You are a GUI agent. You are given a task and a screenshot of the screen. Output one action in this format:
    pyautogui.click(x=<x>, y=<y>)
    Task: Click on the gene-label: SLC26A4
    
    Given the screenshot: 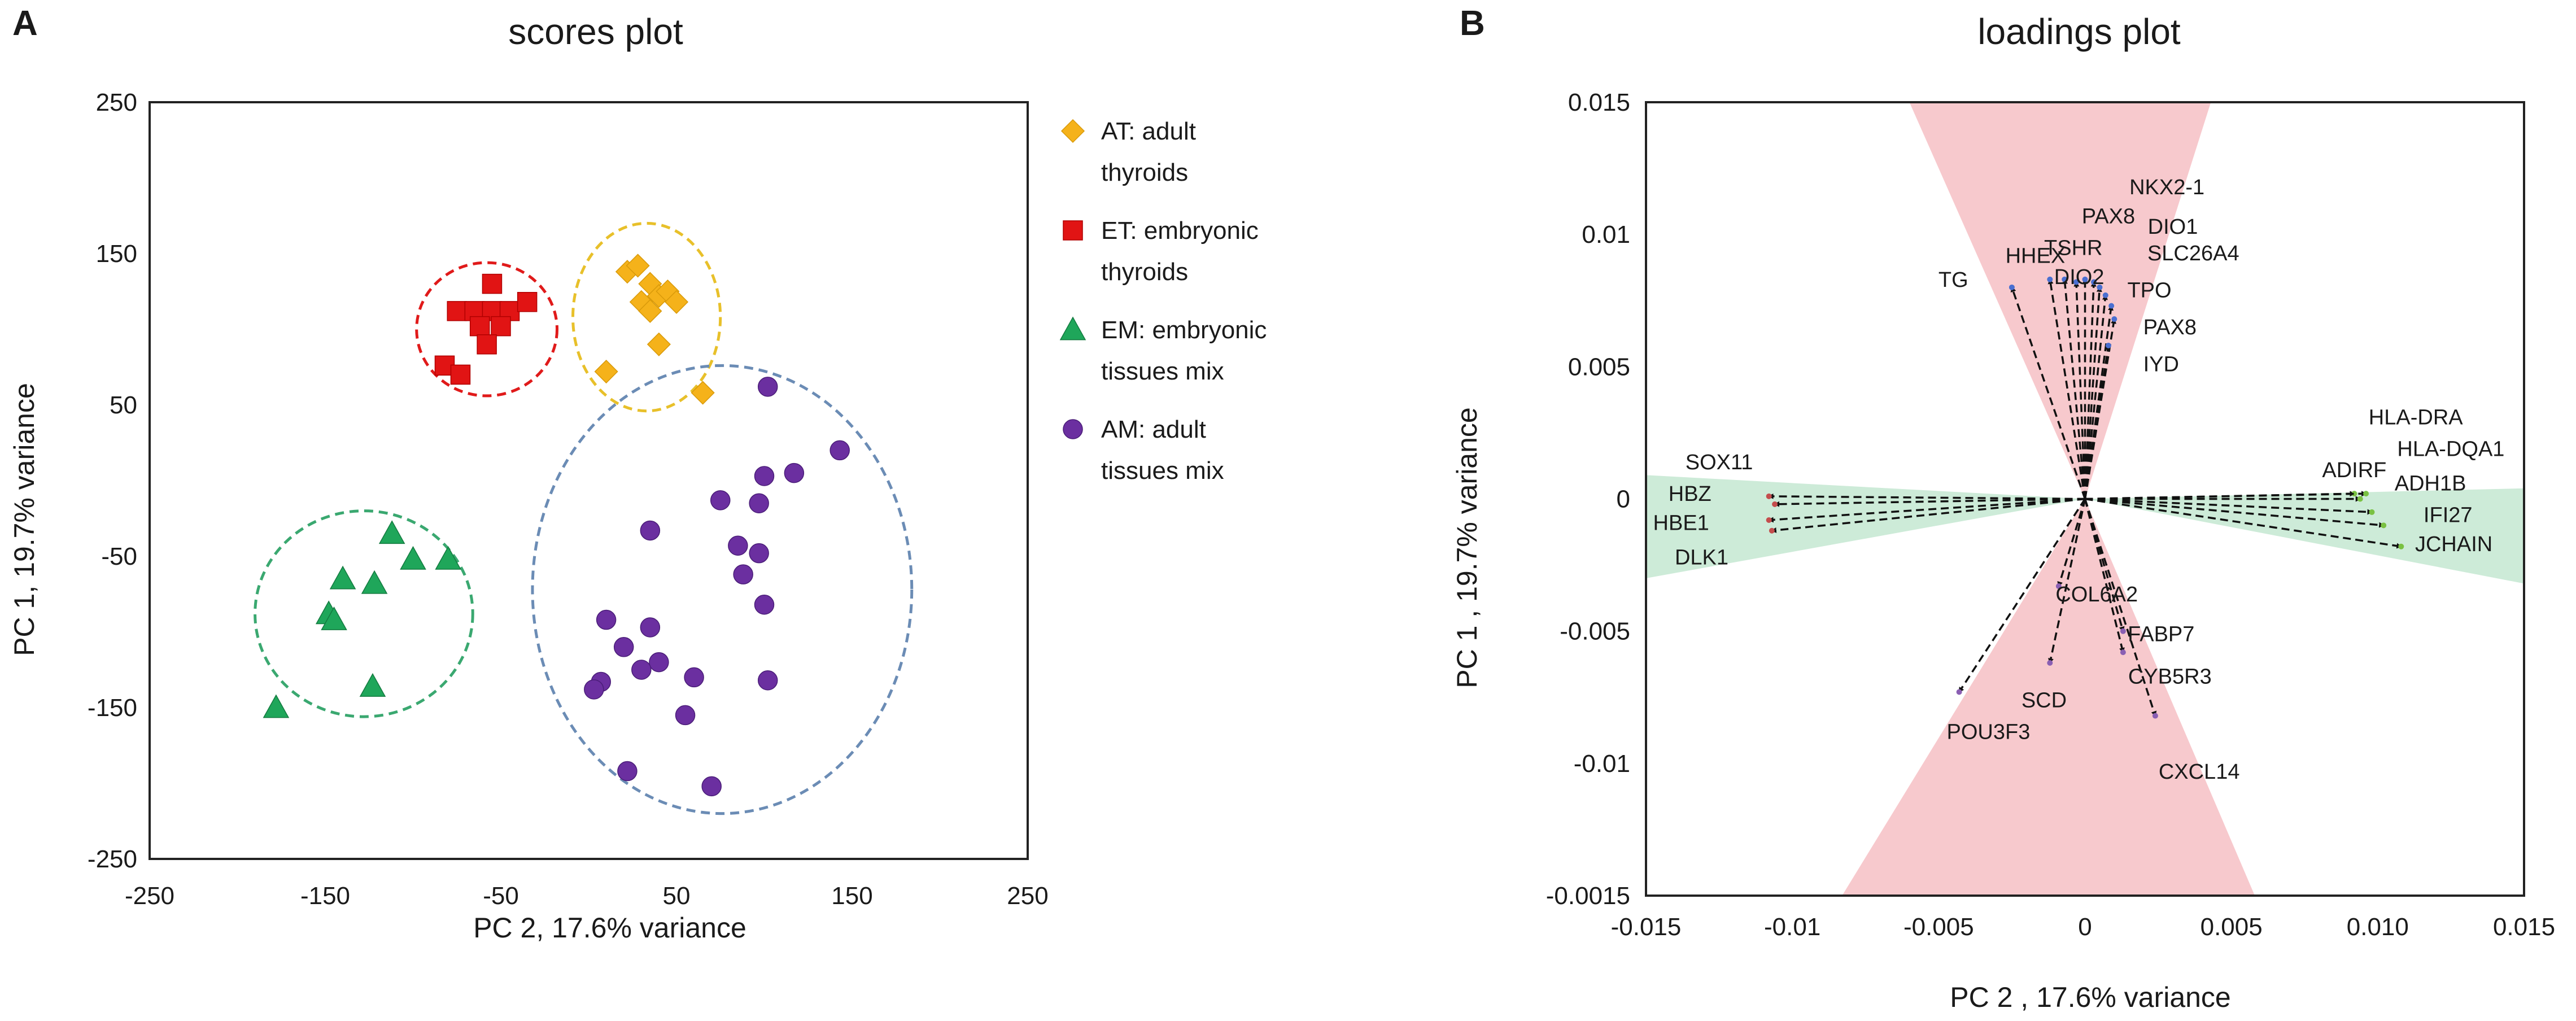 What is the action you would take?
    pyautogui.click(x=2193, y=253)
    